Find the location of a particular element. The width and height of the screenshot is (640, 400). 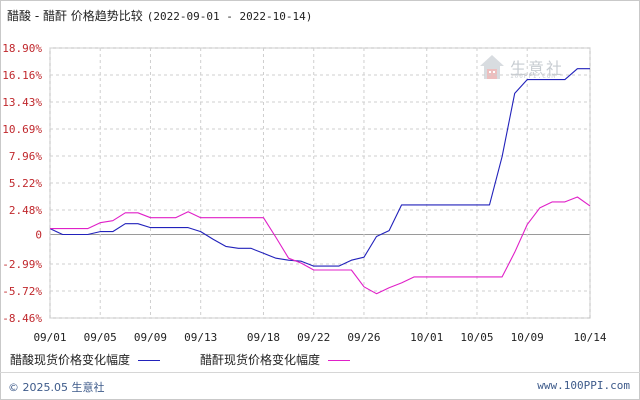

x-tick-label: 10/14 is located at coordinates (589, 337).